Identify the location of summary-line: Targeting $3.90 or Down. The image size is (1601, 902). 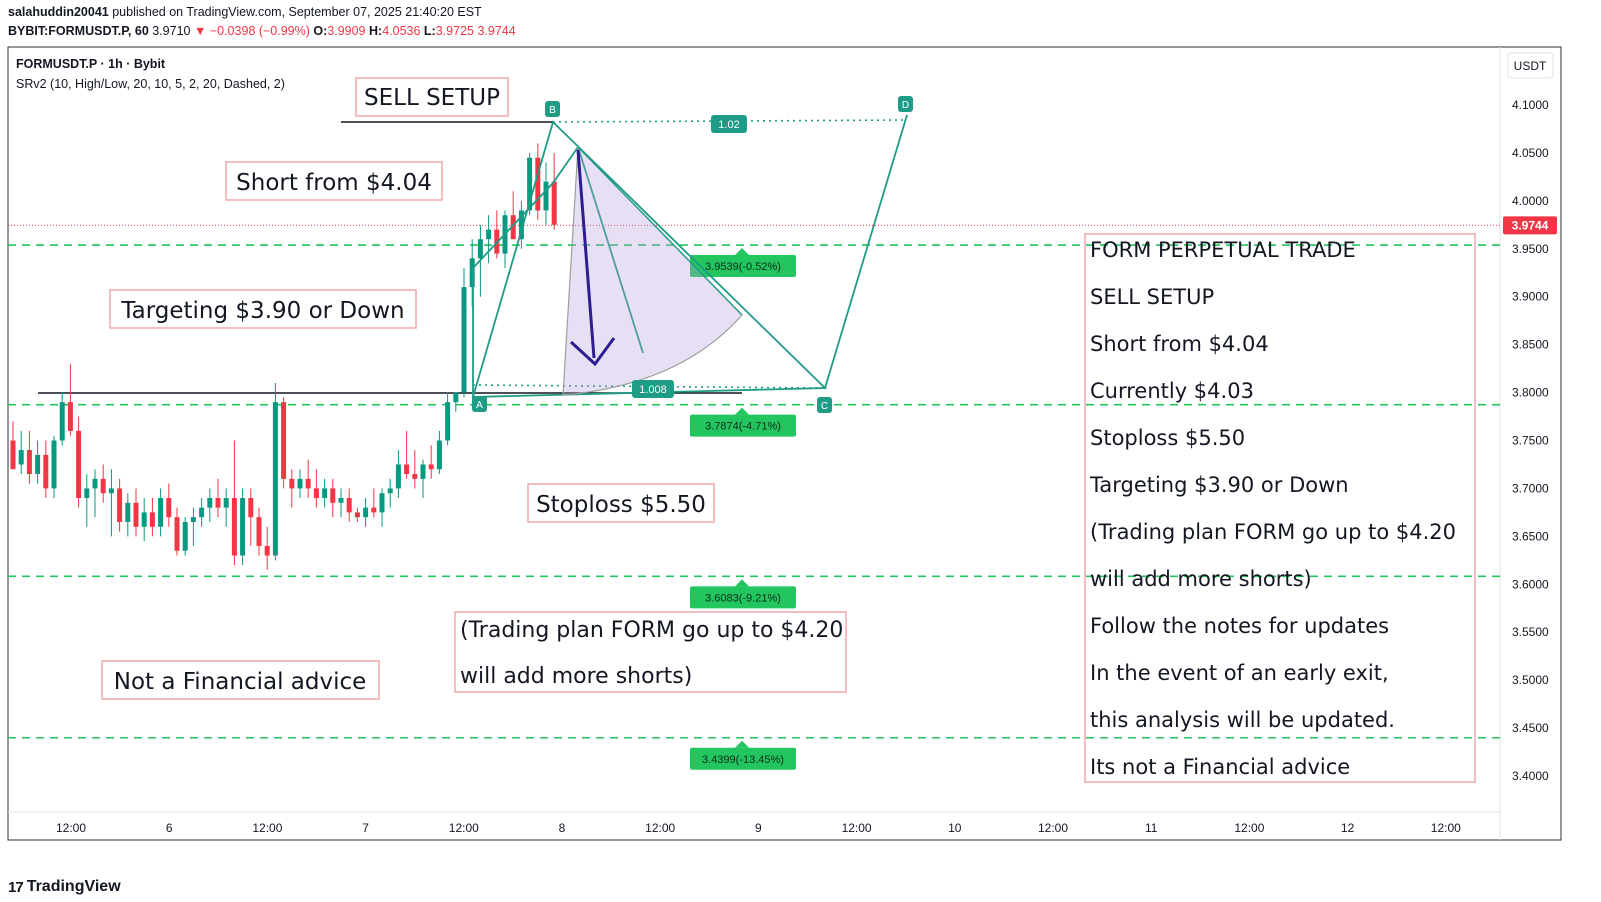
(1219, 485).